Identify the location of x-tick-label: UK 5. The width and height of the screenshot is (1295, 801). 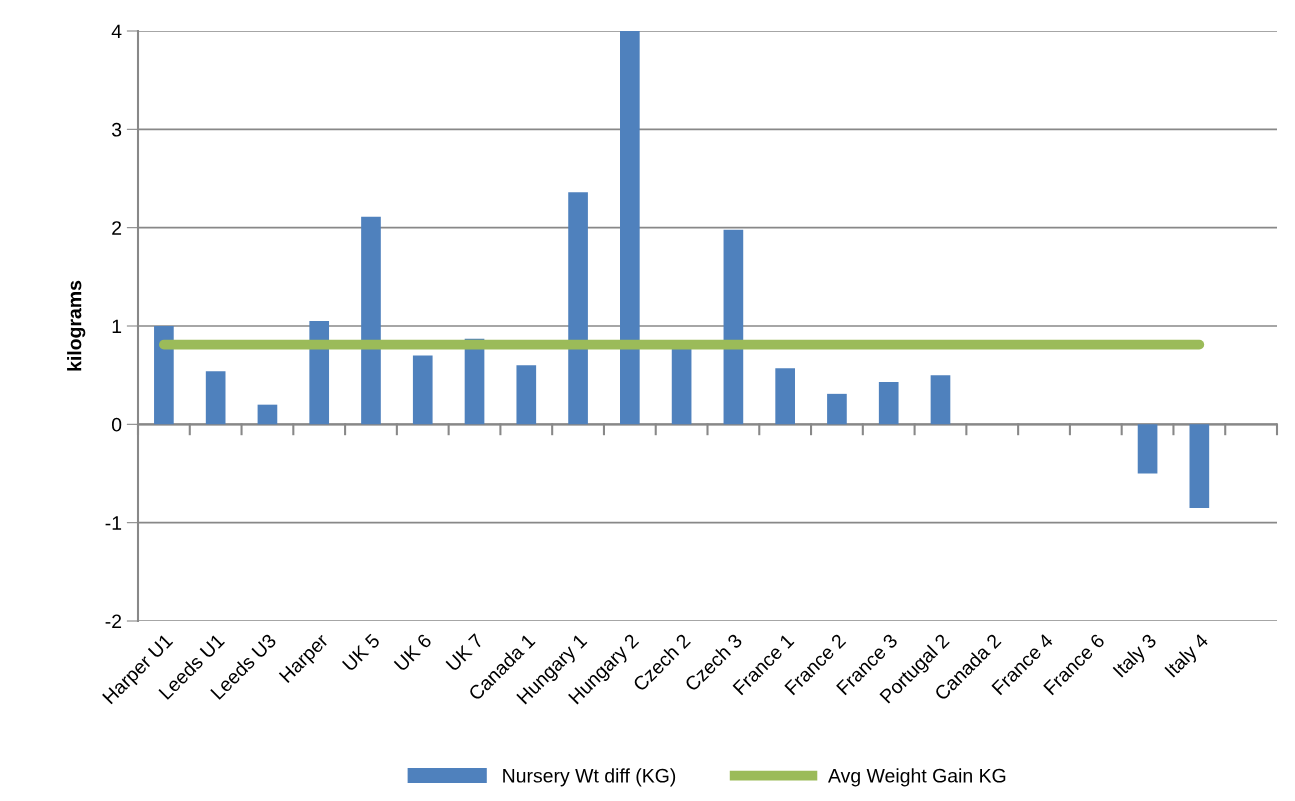
(361, 652).